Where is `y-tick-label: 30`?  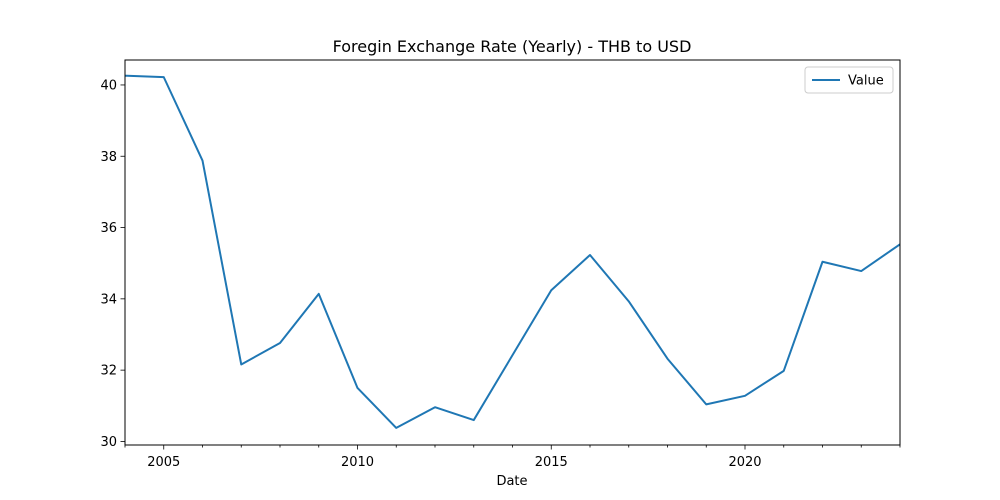
y-tick-label: 30 is located at coordinates (108, 442).